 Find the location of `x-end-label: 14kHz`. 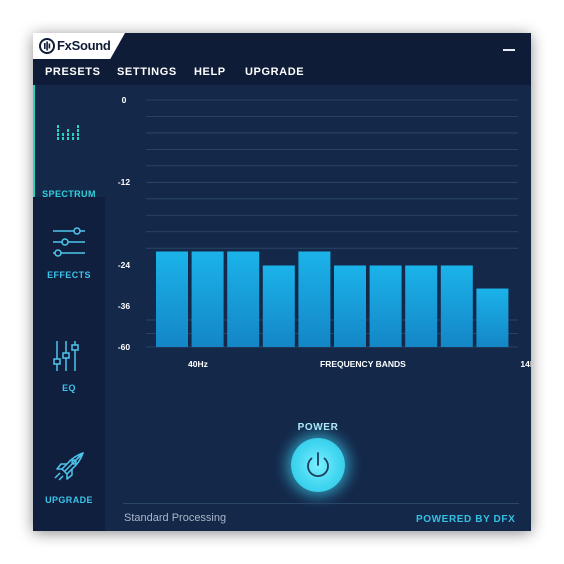

x-end-label: 14kHz is located at coordinates (525, 364).